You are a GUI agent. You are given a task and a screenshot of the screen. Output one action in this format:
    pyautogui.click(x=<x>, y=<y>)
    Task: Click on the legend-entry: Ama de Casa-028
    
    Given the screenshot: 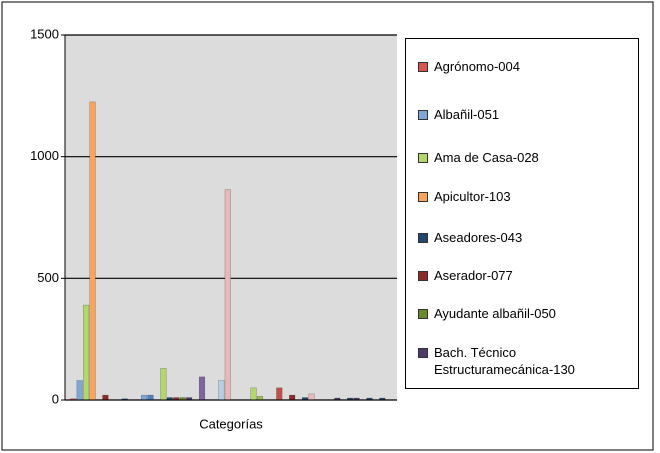 What is the action you would take?
    pyautogui.click(x=518, y=157)
    